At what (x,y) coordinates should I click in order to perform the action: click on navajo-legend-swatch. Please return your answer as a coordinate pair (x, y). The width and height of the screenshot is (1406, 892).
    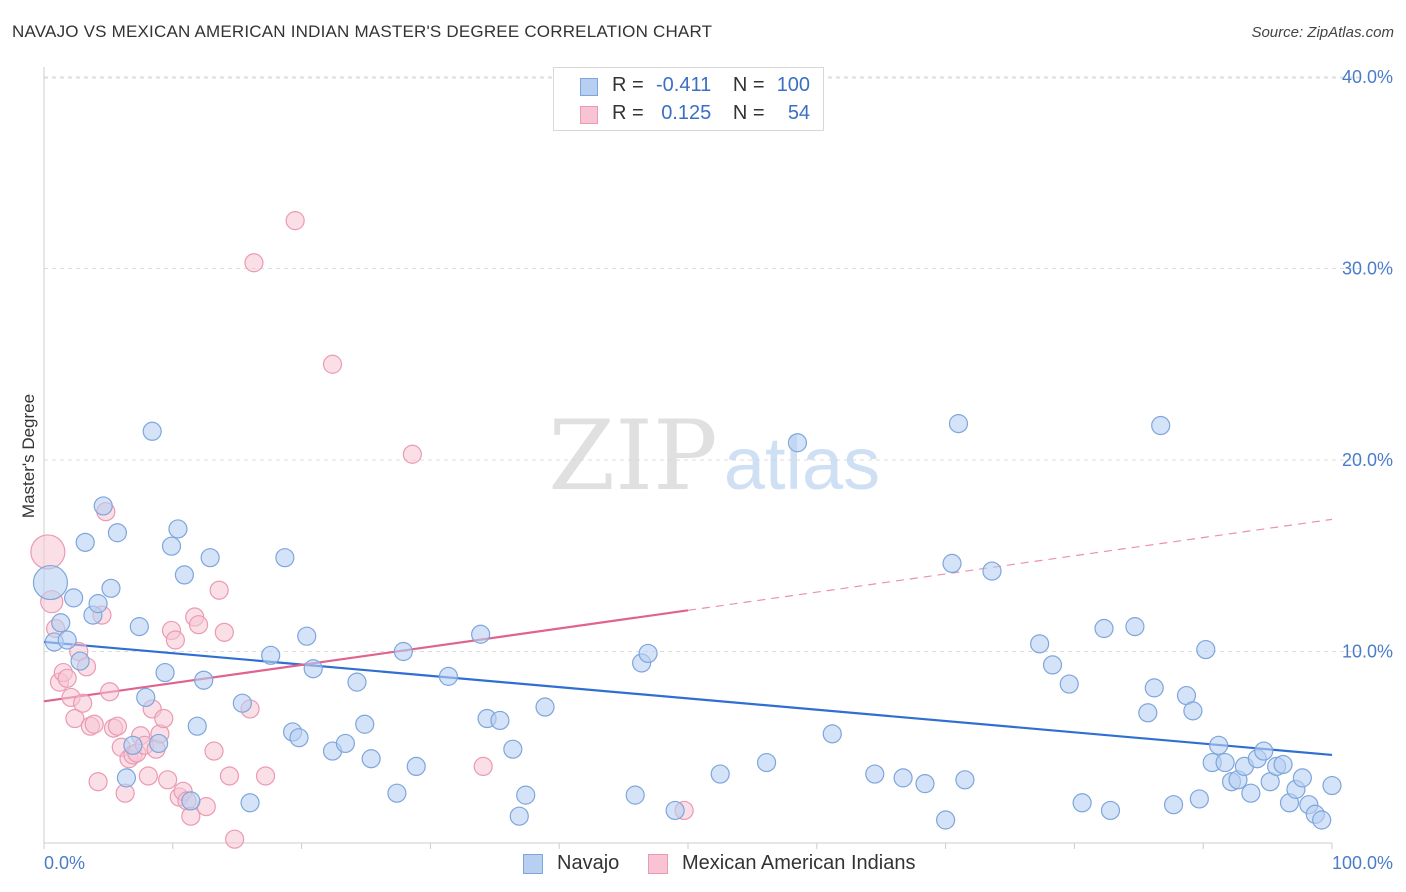
    Looking at the image, I should click on (533, 864).